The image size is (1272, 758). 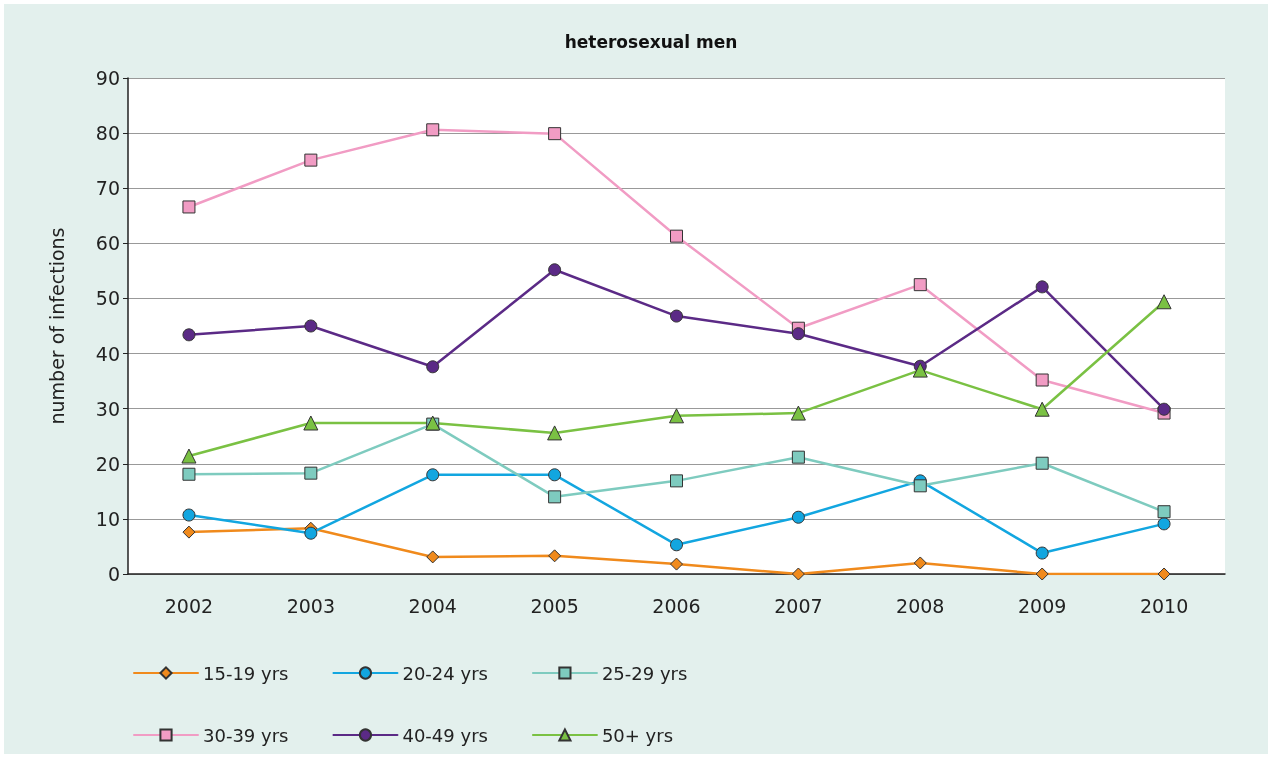 I want to click on y-tick-label: 0, so click(x=113, y=574).